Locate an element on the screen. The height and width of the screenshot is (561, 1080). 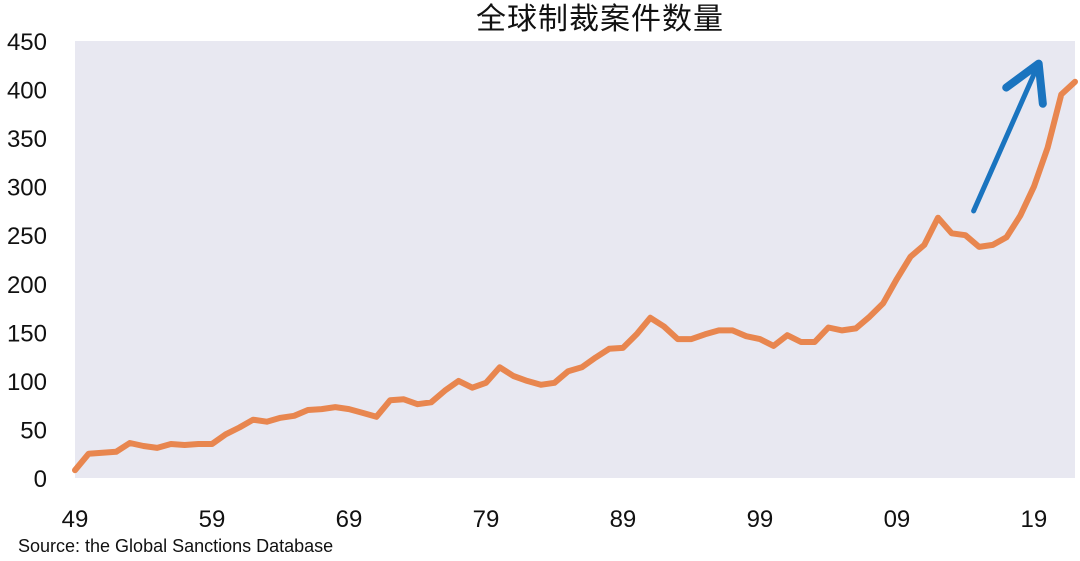
x-tick-label: 89 is located at coordinates (623, 519).